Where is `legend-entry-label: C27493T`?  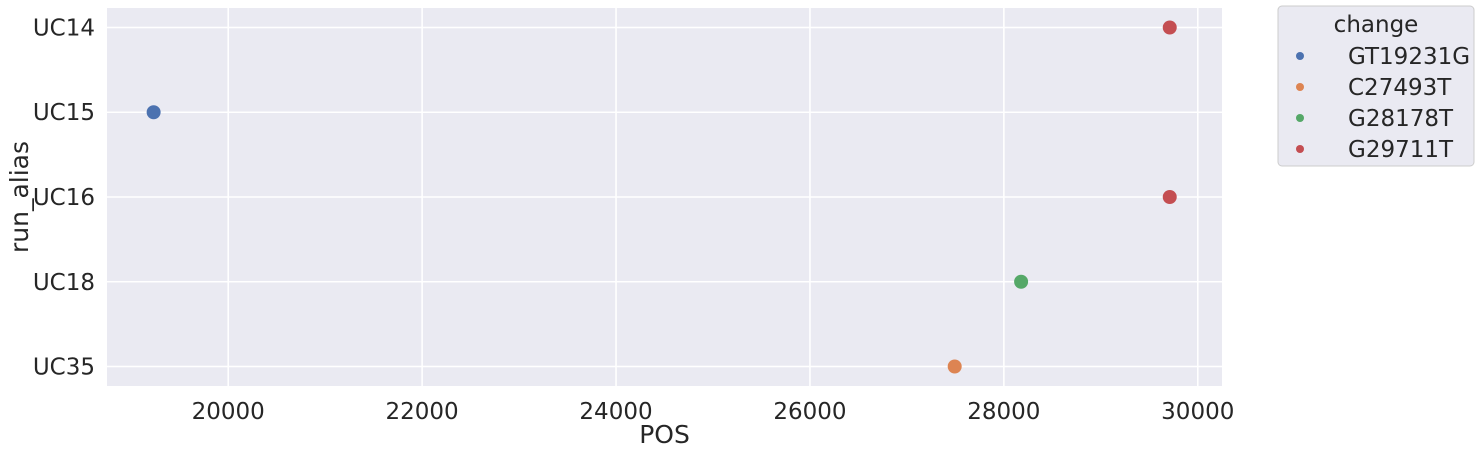
legend-entry-label: C27493T is located at coordinates (1400, 88).